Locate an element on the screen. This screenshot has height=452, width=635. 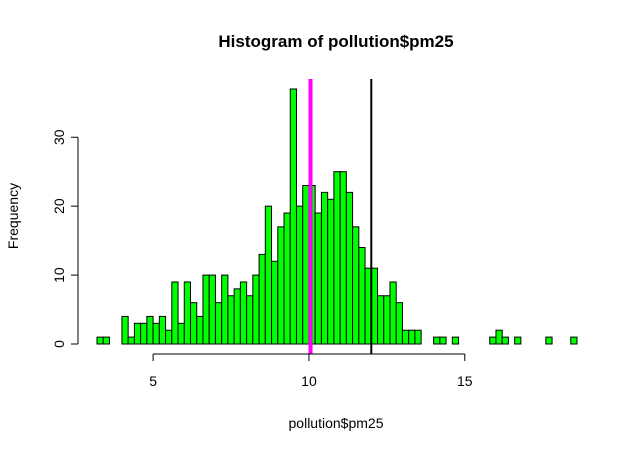
y-tick-label: 30 is located at coordinates (59, 137).